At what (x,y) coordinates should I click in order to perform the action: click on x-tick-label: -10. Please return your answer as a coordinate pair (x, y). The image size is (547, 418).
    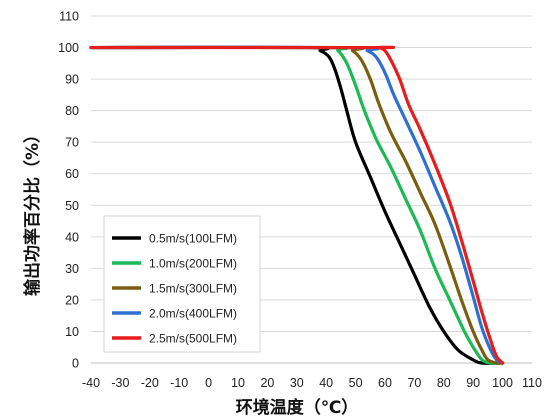
    Looking at the image, I should click on (179, 383).